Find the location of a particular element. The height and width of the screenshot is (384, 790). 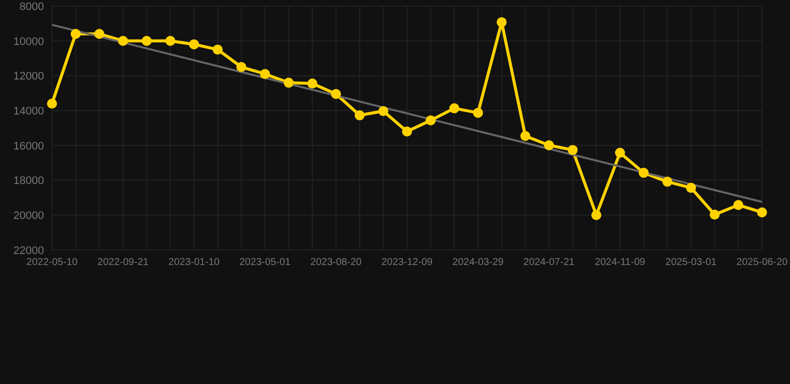

x-tick-label: 2023-12-09 is located at coordinates (407, 262).